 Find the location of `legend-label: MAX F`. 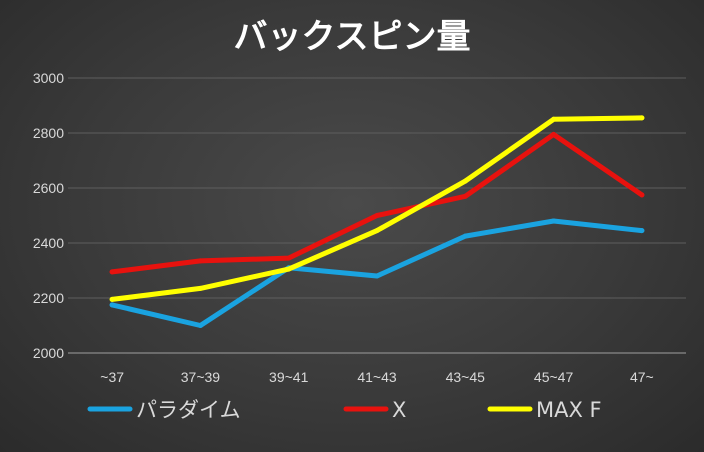

legend-label: MAX F is located at coordinates (569, 410).